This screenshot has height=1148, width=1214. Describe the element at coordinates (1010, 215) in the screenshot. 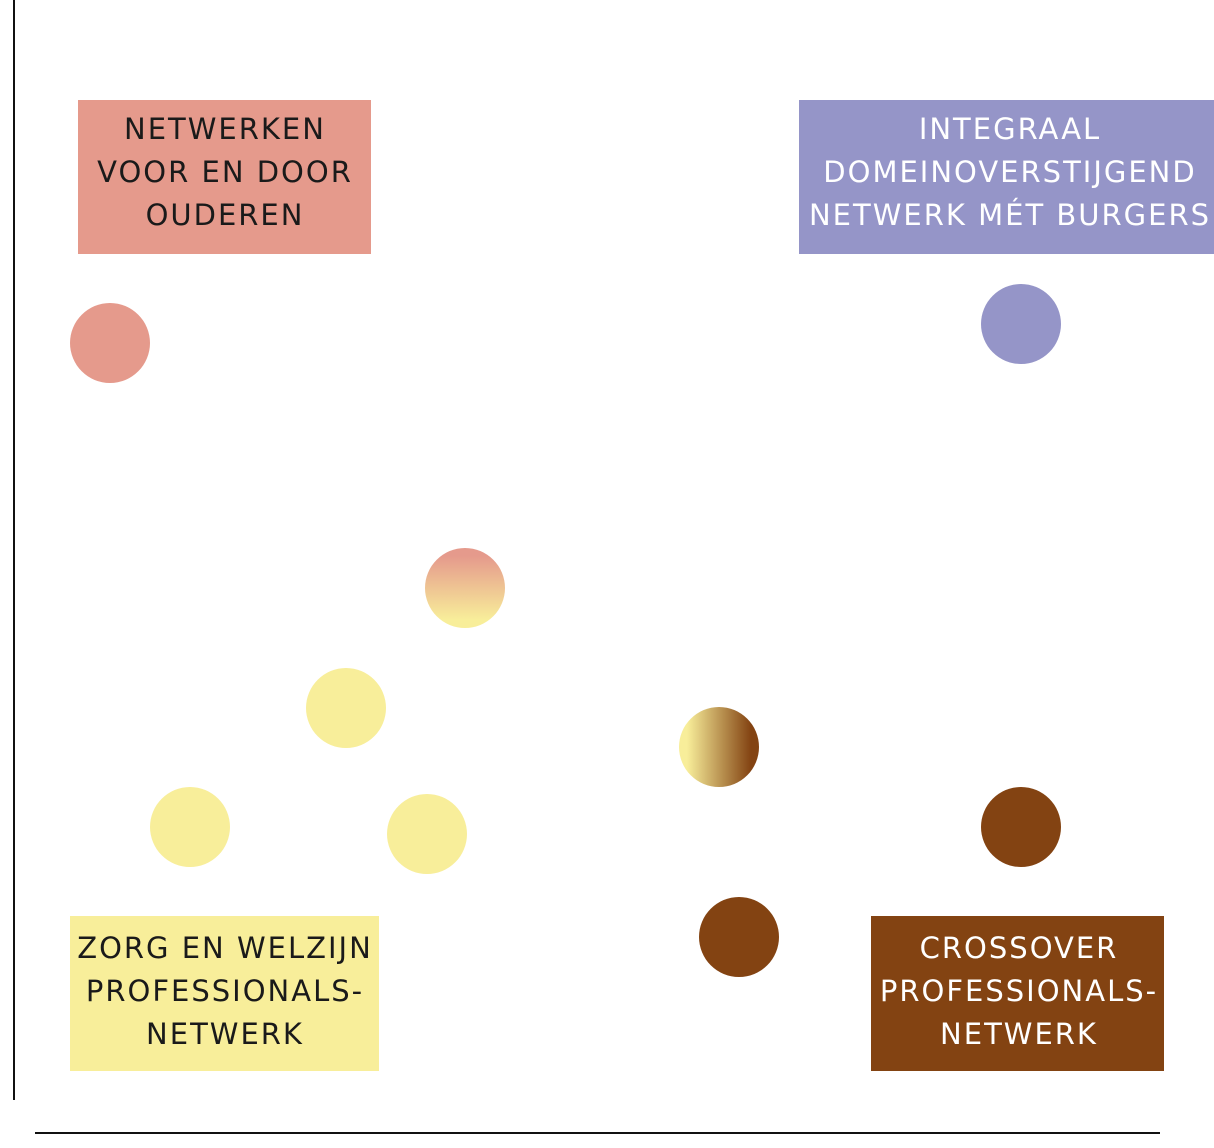

I see `node-label: NETWERK MÉT BURGERS` at that location.